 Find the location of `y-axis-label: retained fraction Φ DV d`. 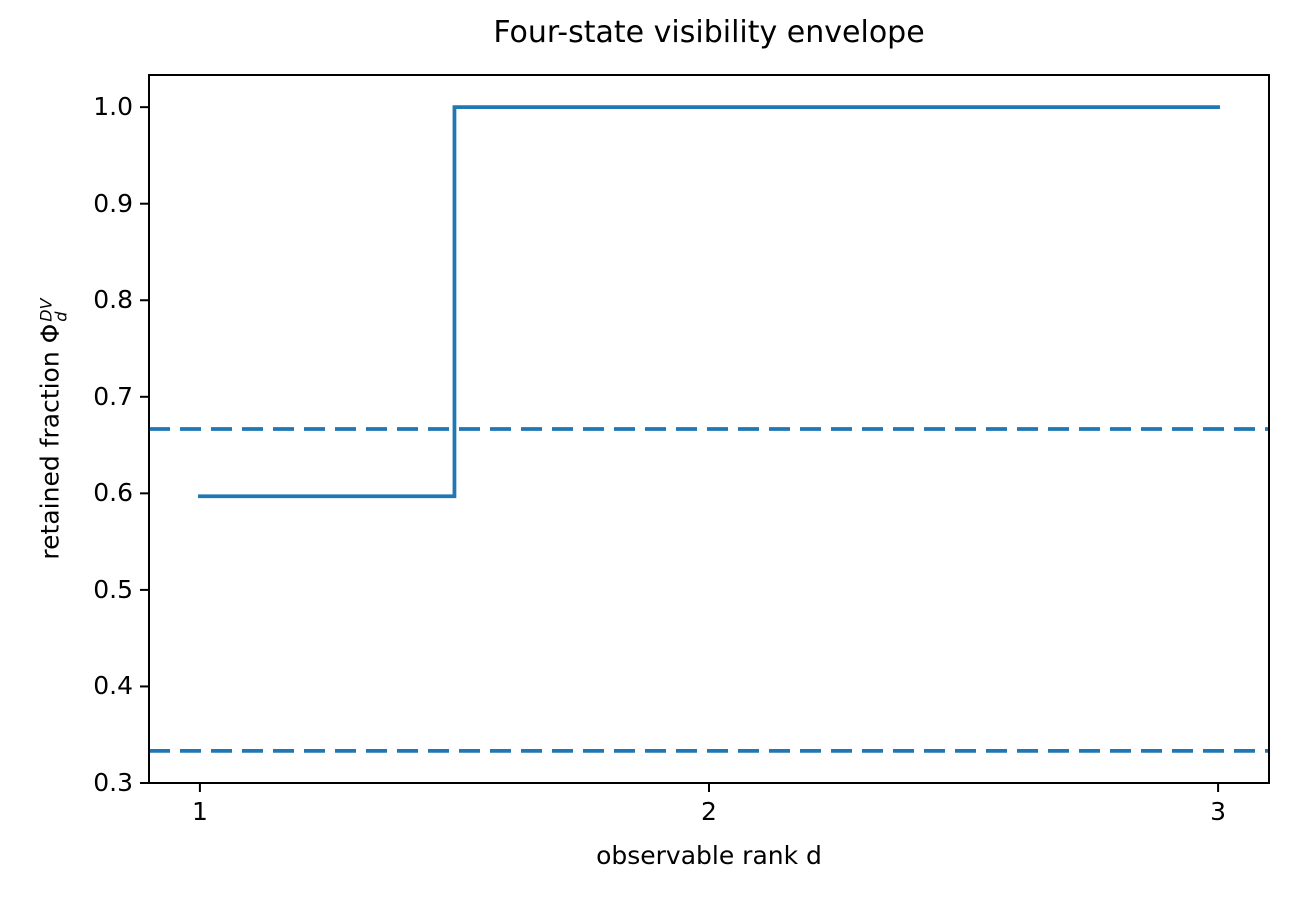

y-axis-label: retained fraction Φ DV d is located at coordinates (53, 429).